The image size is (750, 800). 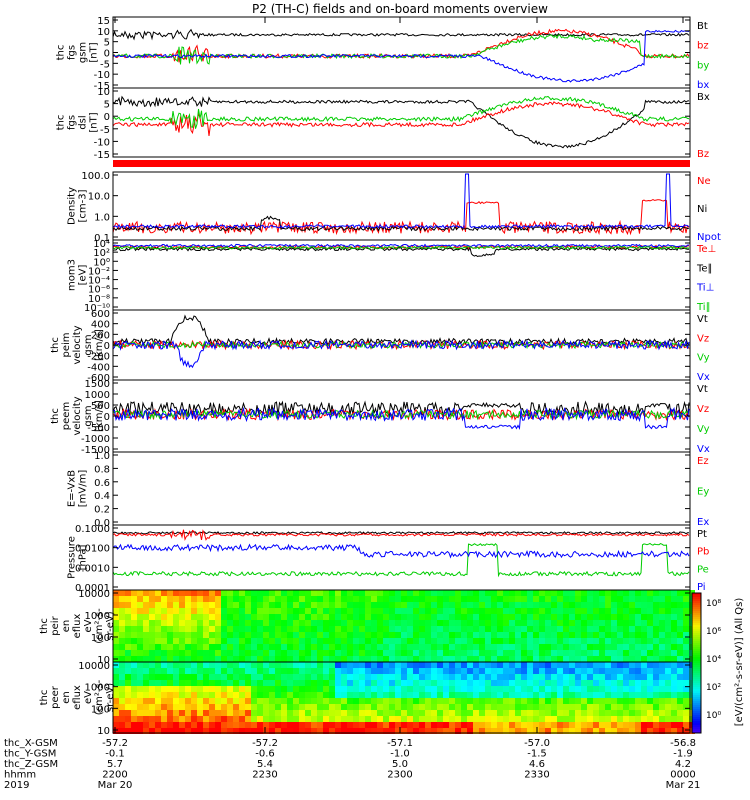 I want to click on x-tick-label: -1.9, so click(x=683, y=754).